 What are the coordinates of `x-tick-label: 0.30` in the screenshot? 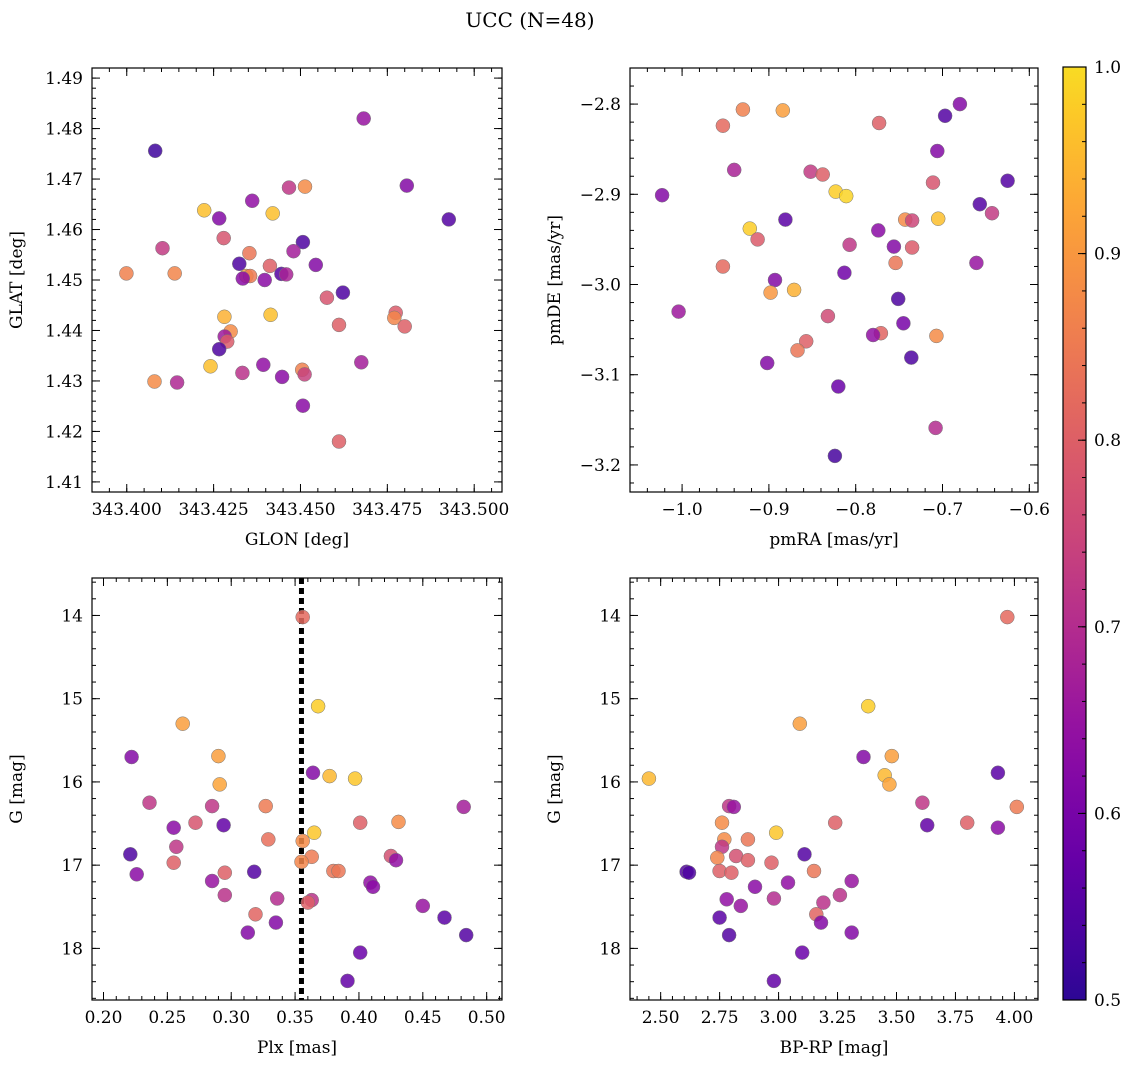 It's located at (231, 1018).